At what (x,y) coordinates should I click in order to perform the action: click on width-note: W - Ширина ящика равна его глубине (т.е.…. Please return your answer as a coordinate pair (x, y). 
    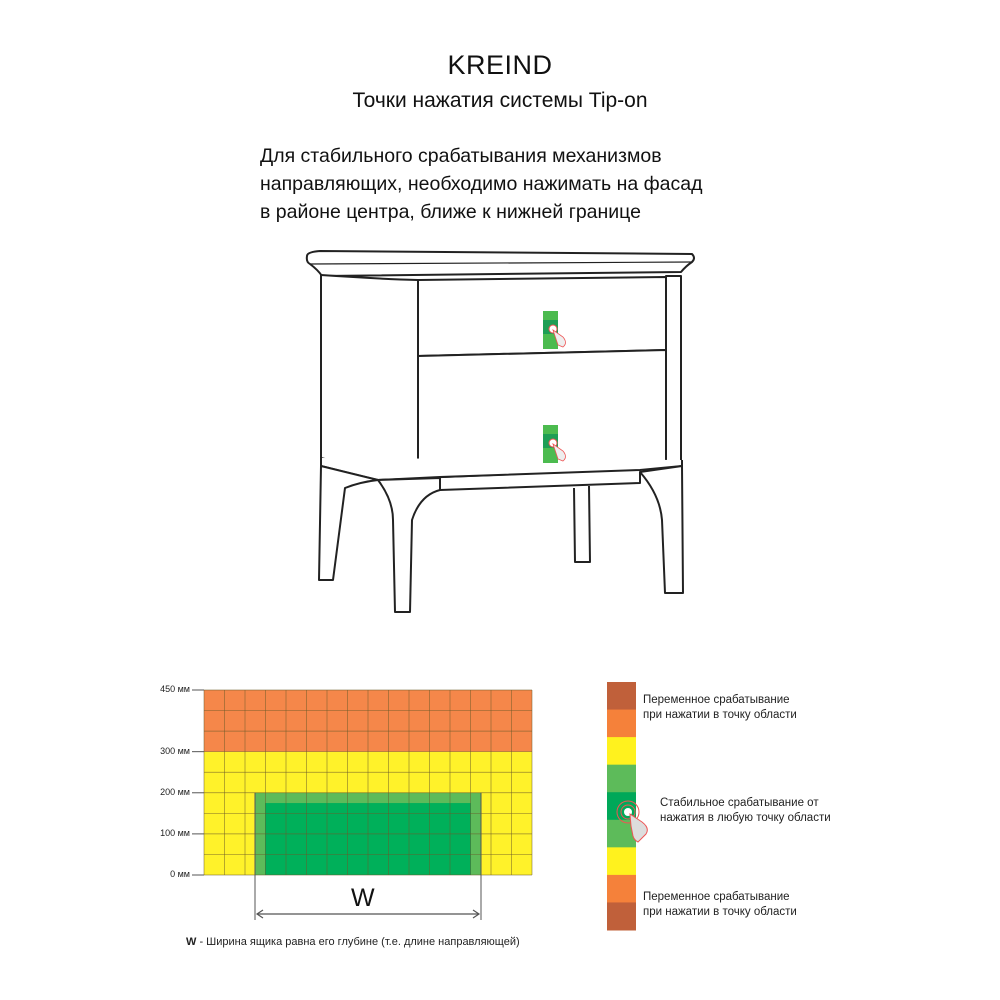
    Looking at the image, I should click on (353, 942).